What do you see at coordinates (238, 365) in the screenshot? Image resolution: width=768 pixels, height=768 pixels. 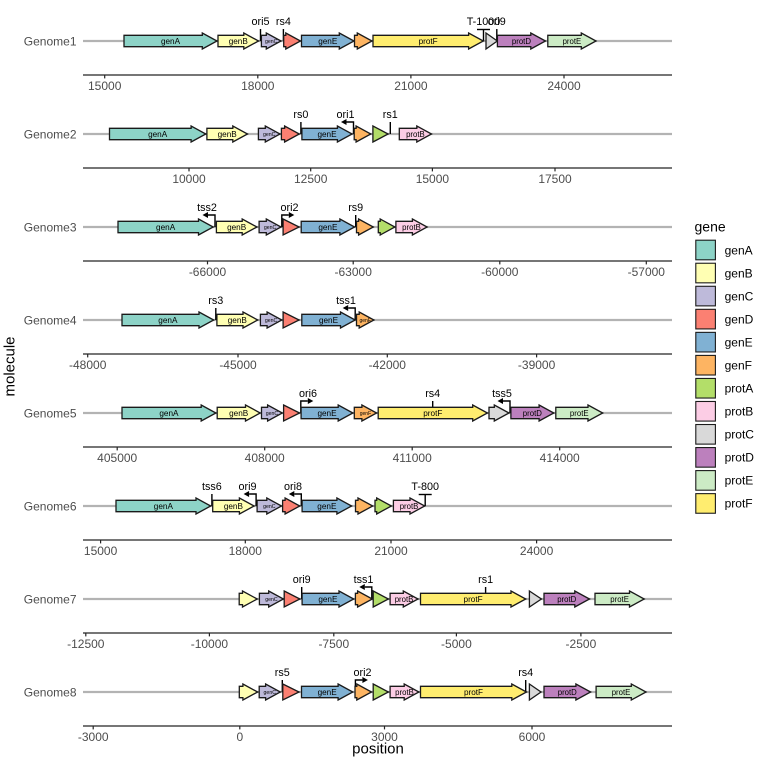 I see `svg-text: -45000` at bounding box center [238, 365].